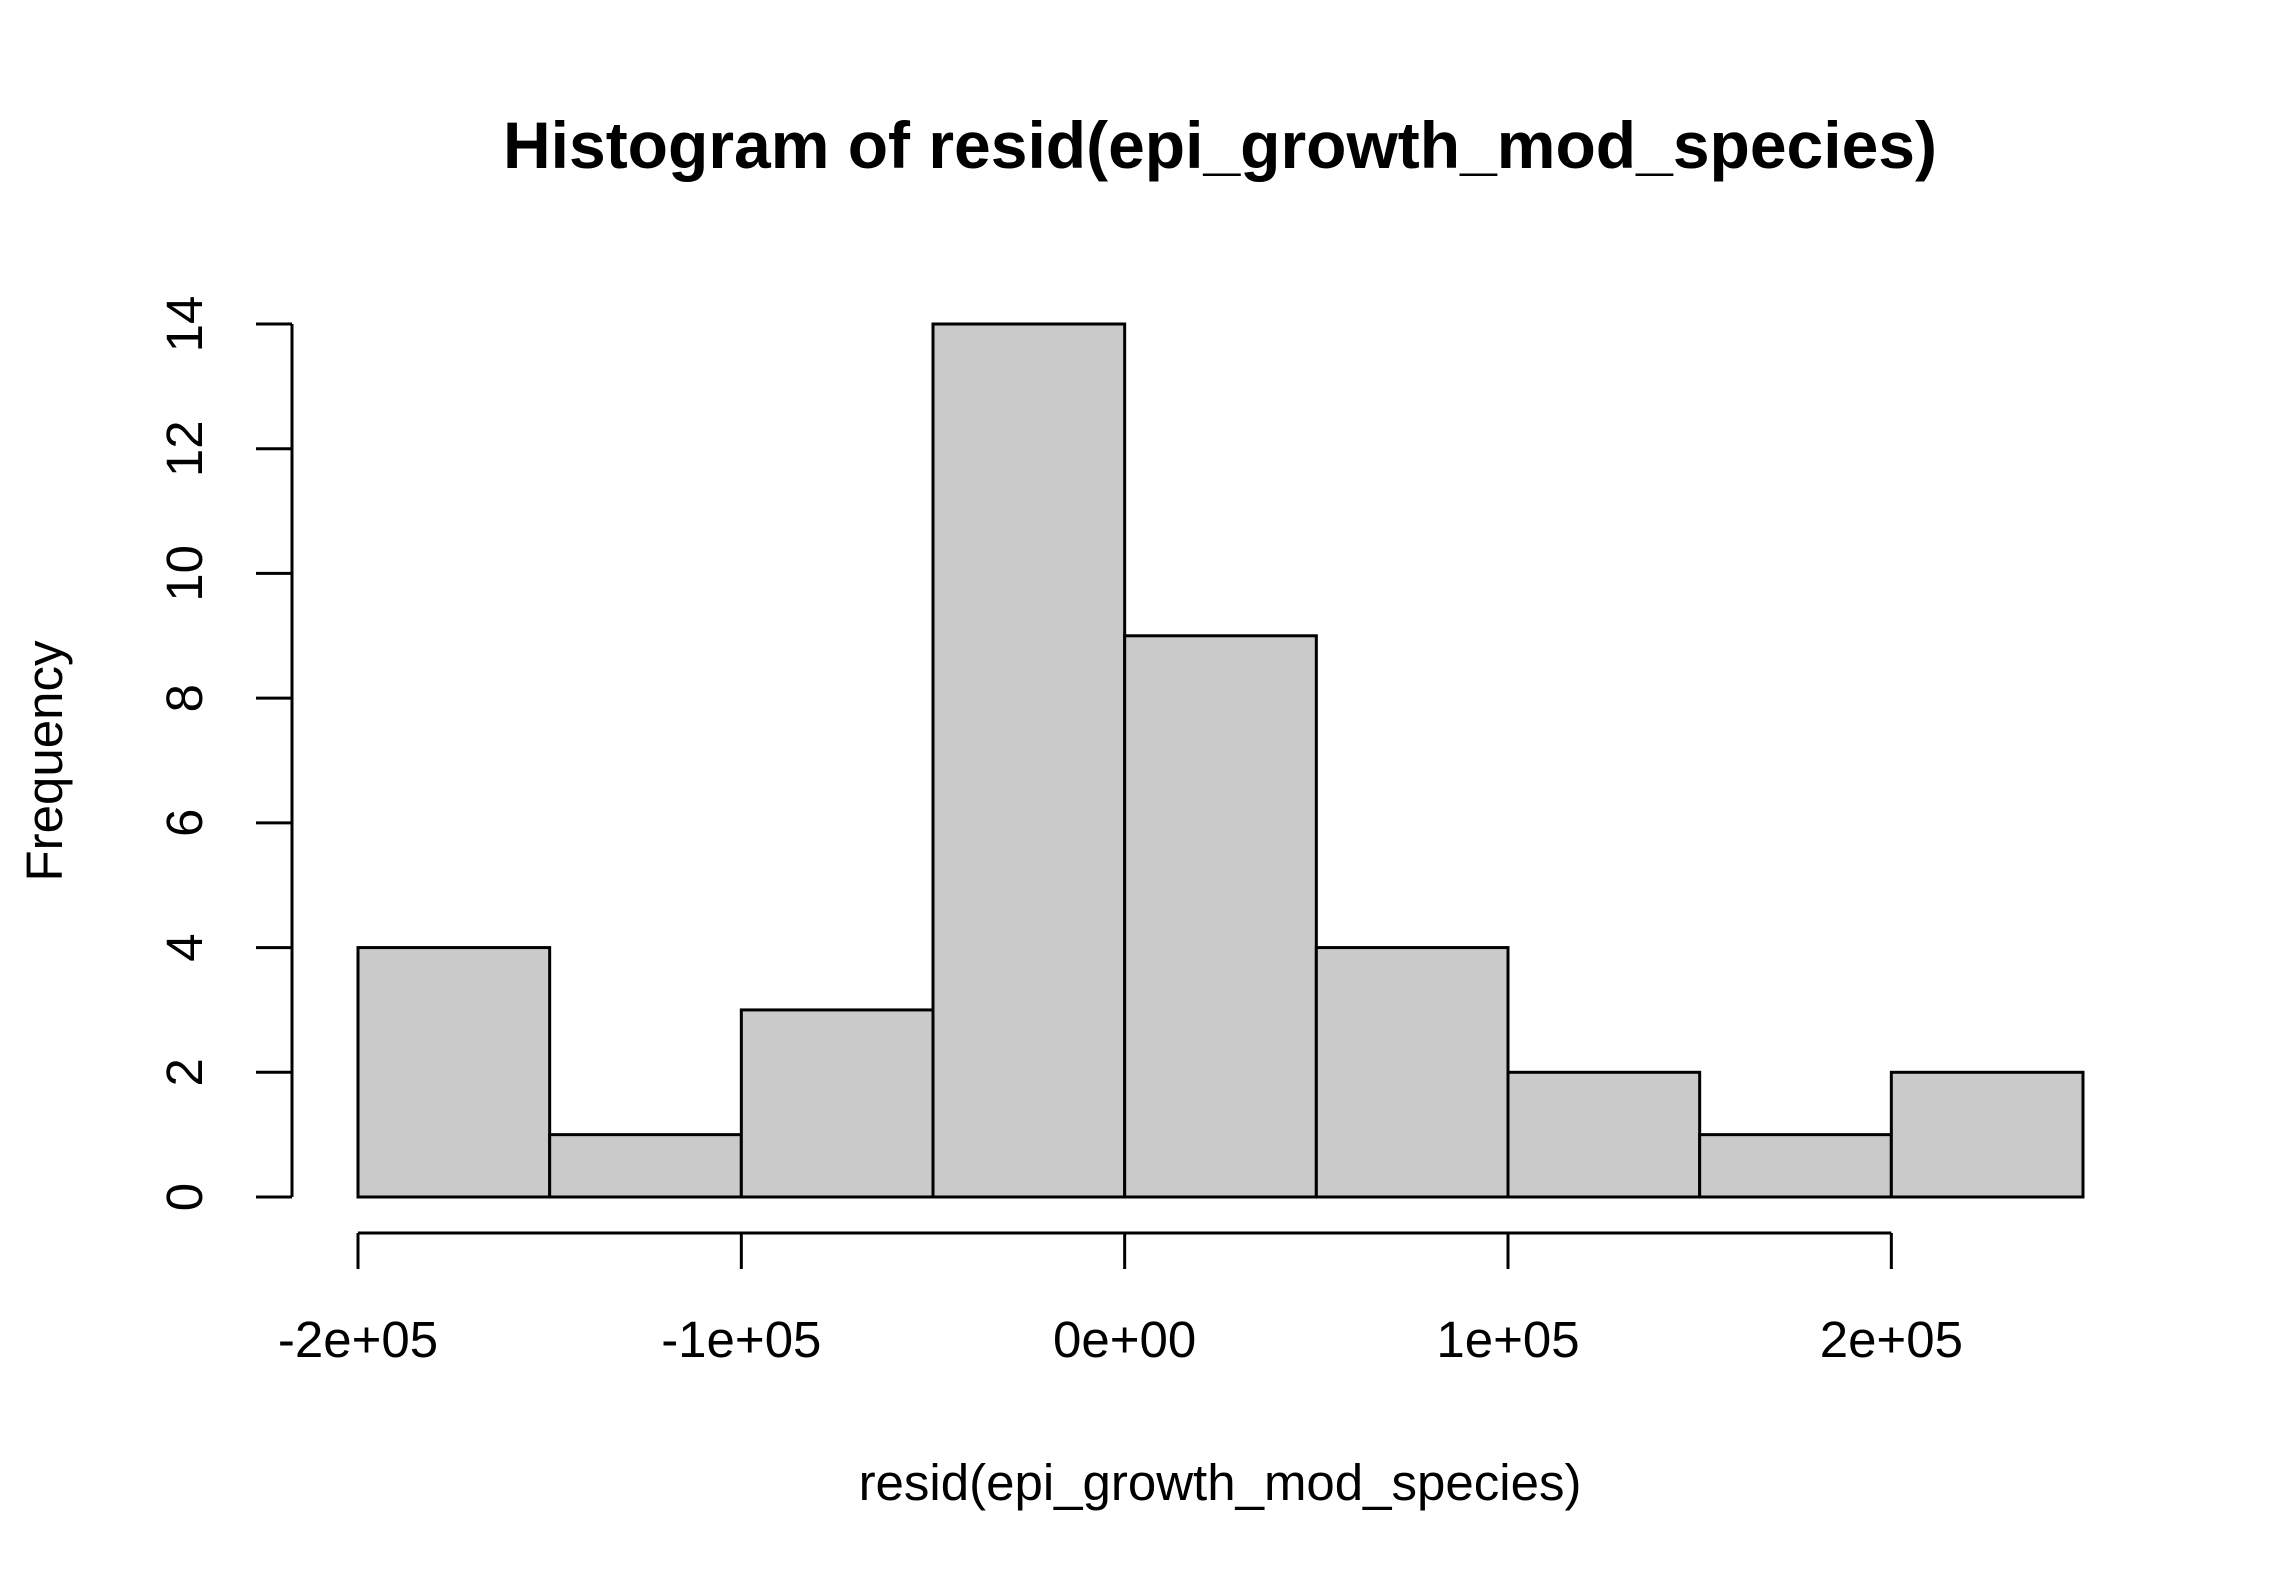  Describe the element at coordinates (184, 947) in the screenshot. I see `y-tick-label: 4` at that location.